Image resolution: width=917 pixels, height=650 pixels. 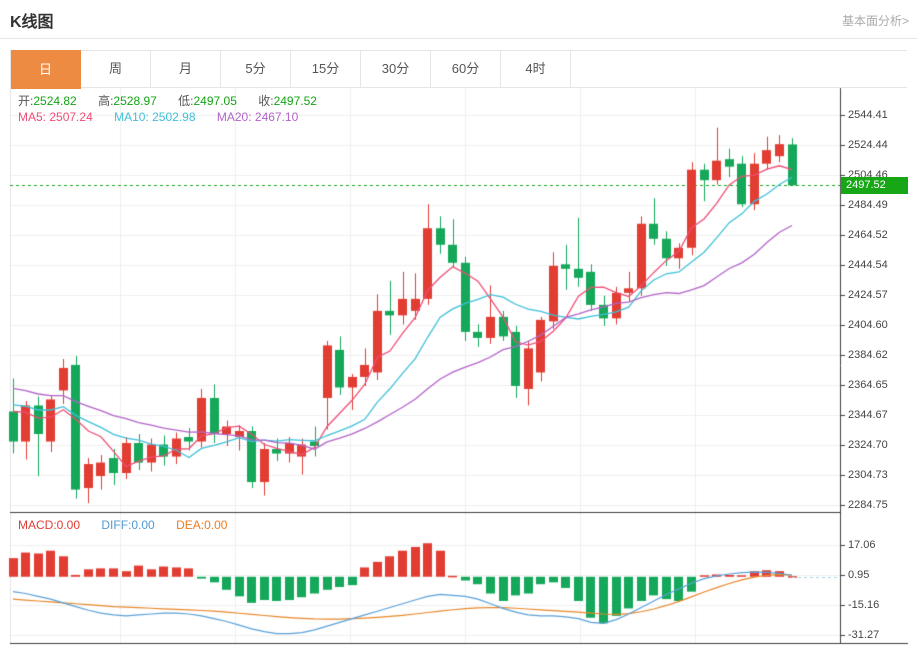 I want to click on price-axis-label: 2484.49, so click(x=868, y=205).